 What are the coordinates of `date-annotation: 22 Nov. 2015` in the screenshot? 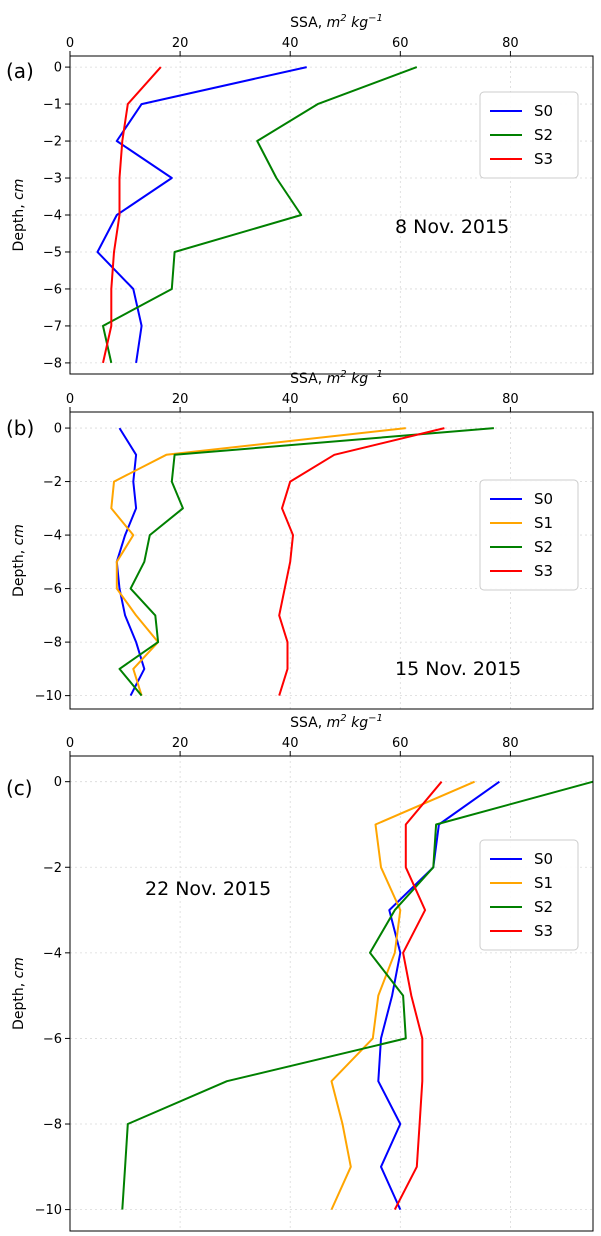 It's located at (208, 889).